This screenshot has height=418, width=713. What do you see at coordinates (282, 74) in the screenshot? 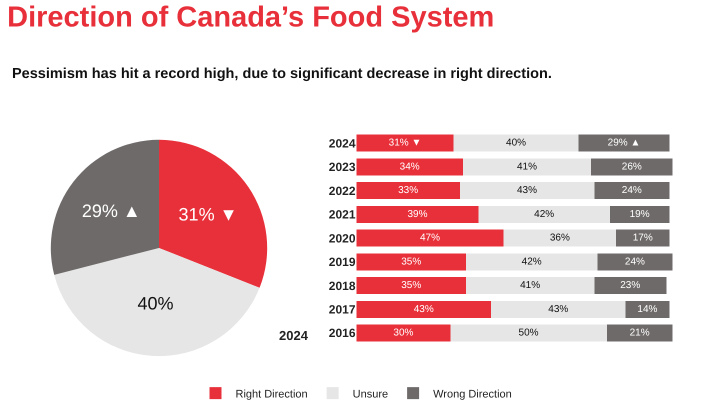
I see `chart-subtitle: Pessimism has hit a record high, due to significant decrease in right direction.` at bounding box center [282, 74].